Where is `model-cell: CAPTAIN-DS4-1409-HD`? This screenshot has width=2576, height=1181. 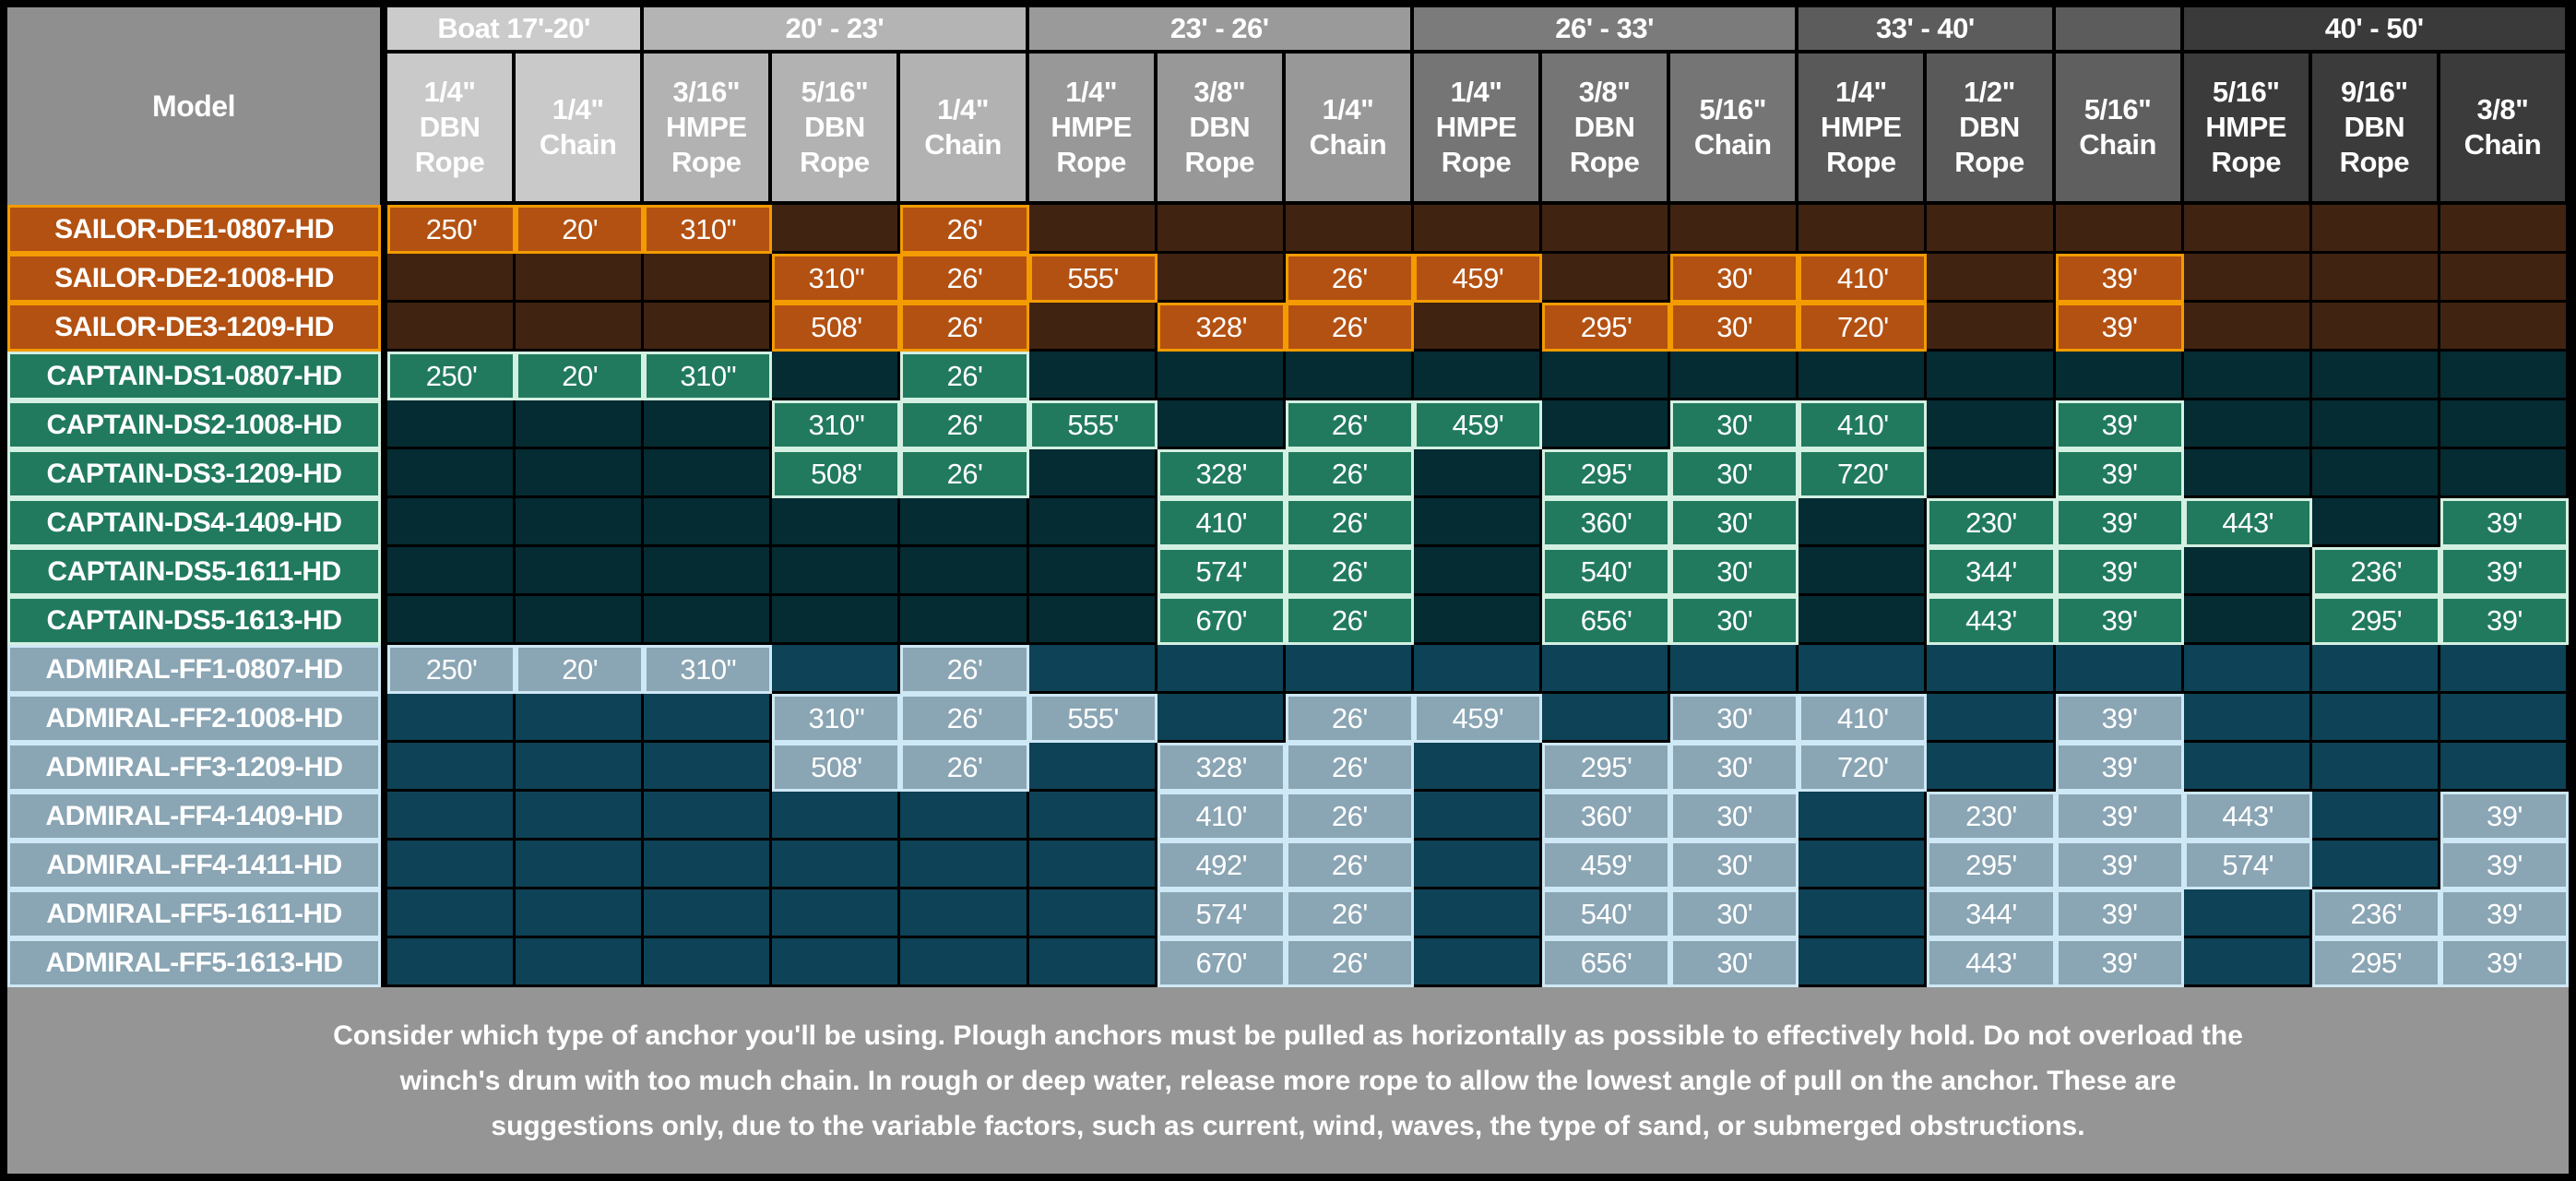
model-cell: CAPTAIN-DS4-1409-HD is located at coordinates (194, 522).